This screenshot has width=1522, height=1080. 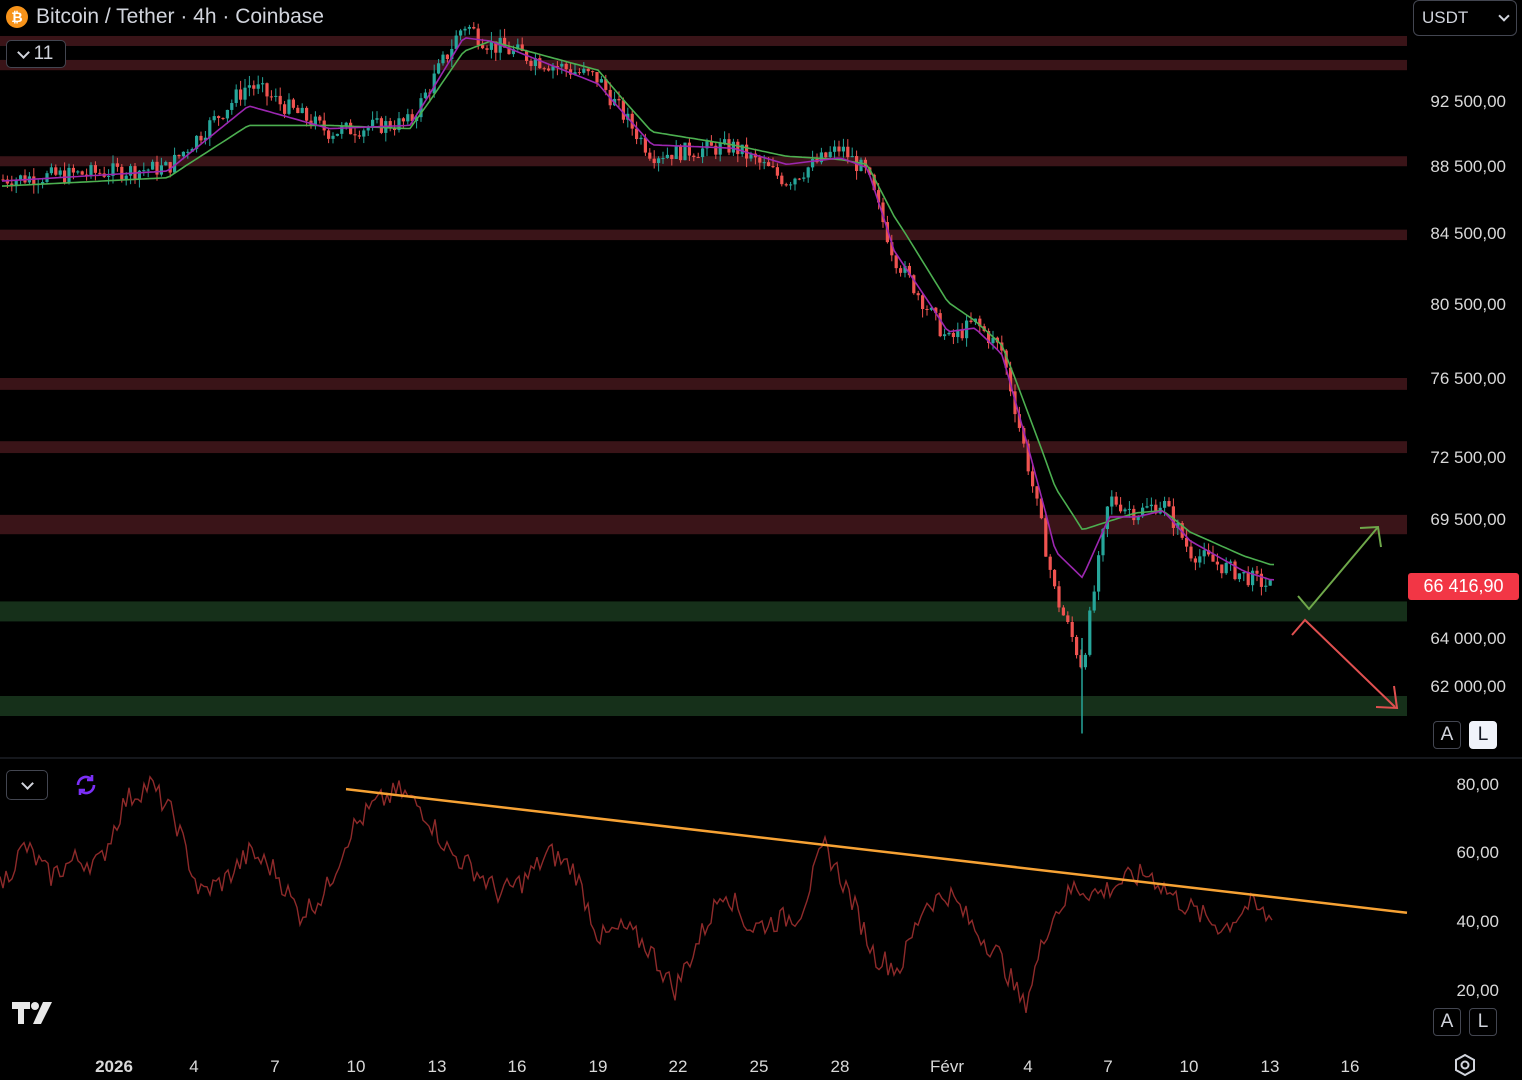 What do you see at coordinates (1447, 1022) in the screenshot?
I see `rsi-auto-scale-button: A` at bounding box center [1447, 1022].